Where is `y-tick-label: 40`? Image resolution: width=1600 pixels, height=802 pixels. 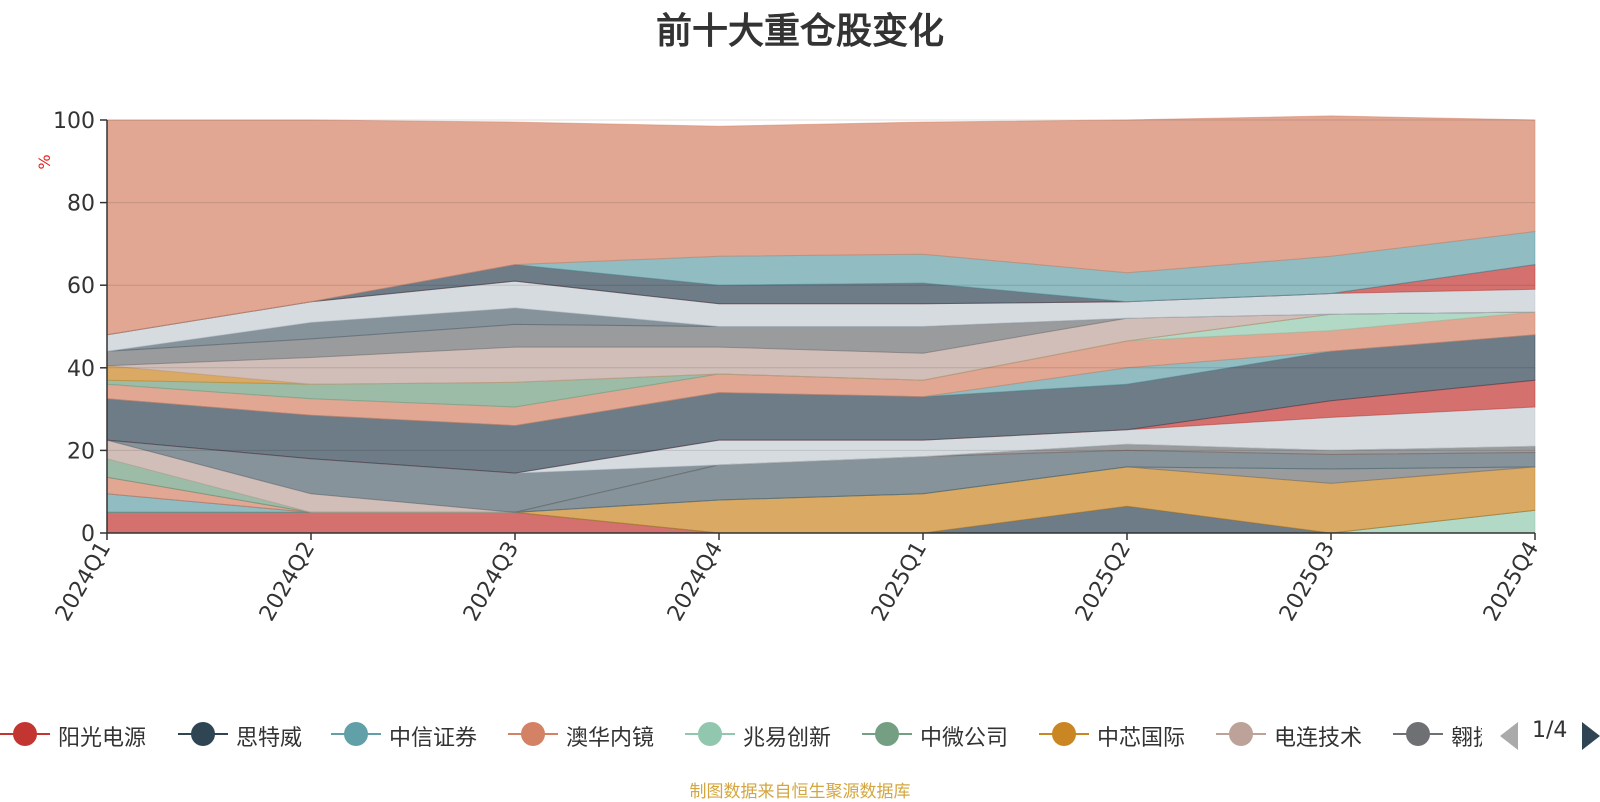 y-tick-label: 40 is located at coordinates (81, 369).